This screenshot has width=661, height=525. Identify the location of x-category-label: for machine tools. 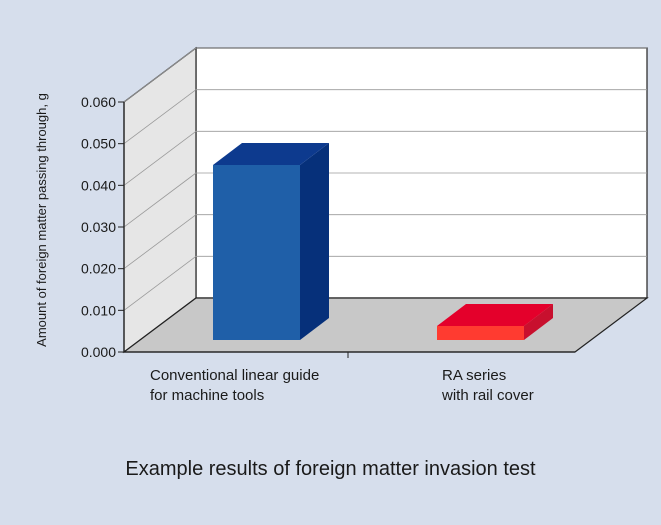
(207, 395).